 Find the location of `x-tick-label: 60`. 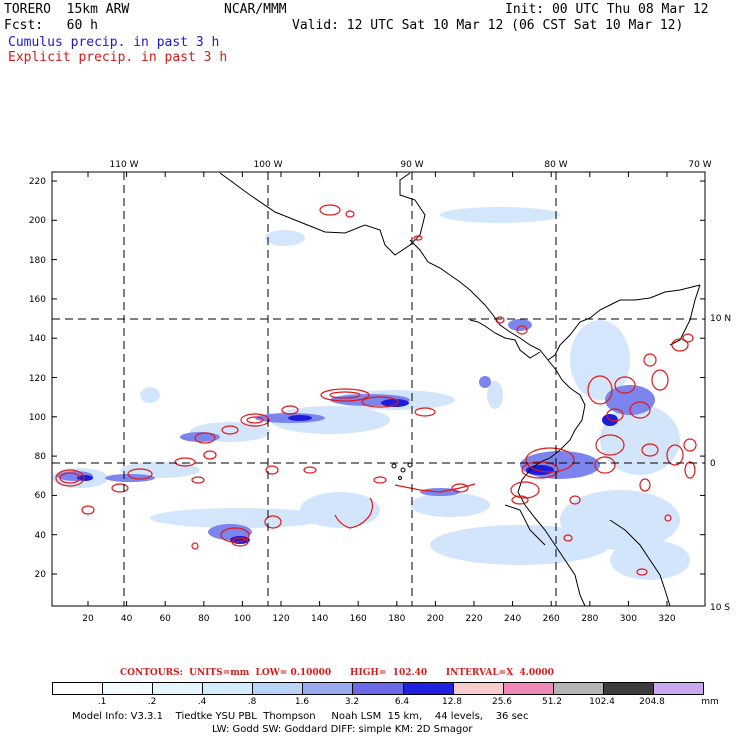

x-tick-label: 60 is located at coordinates (165, 619).